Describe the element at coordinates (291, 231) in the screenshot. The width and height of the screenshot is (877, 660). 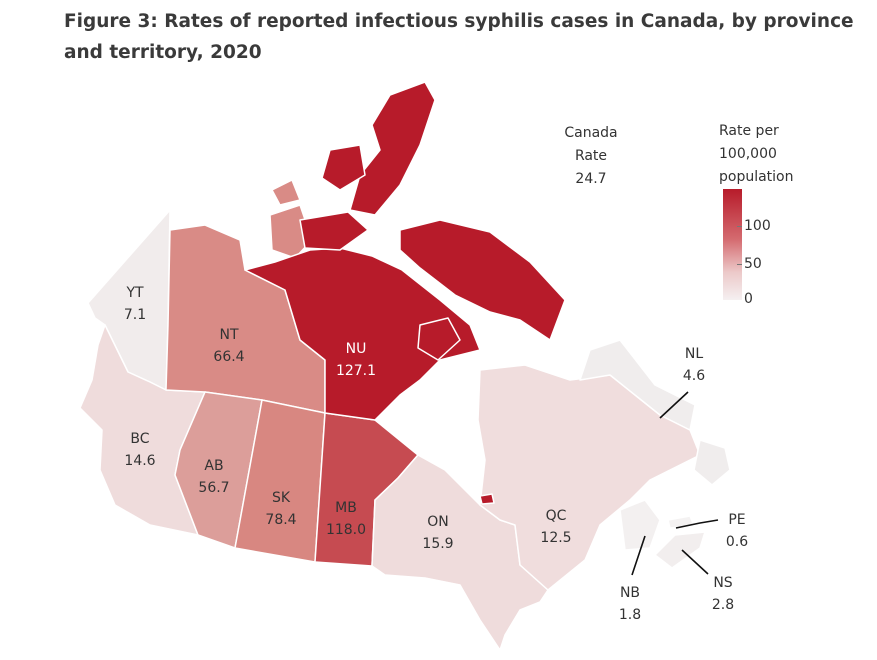
I see `region-nt-islands` at that location.